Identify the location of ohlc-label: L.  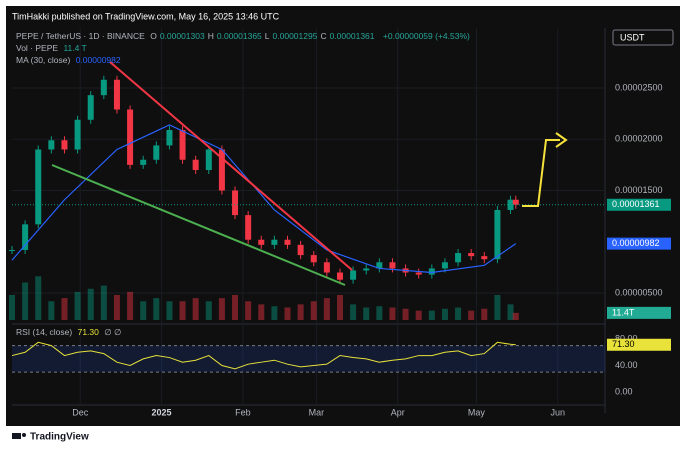
(267, 36).